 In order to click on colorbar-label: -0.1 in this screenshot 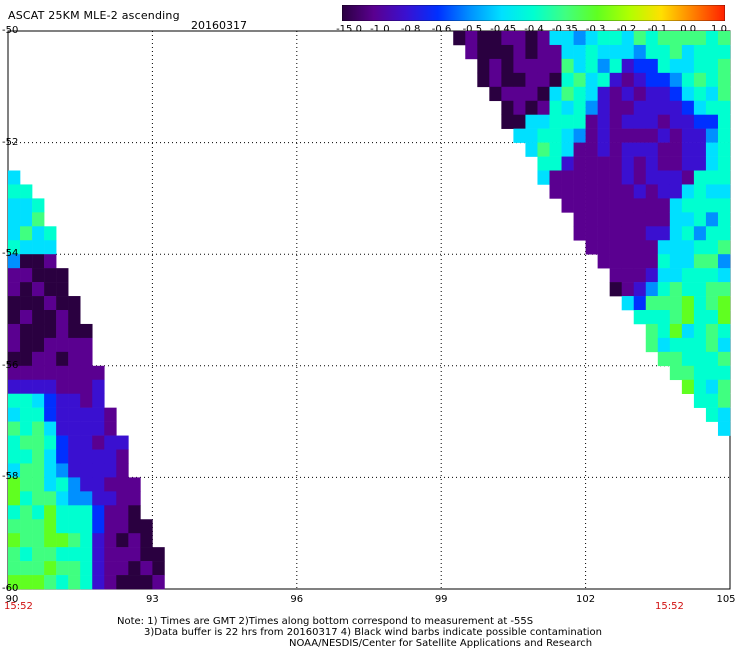, I will do `click(657, 29)`.